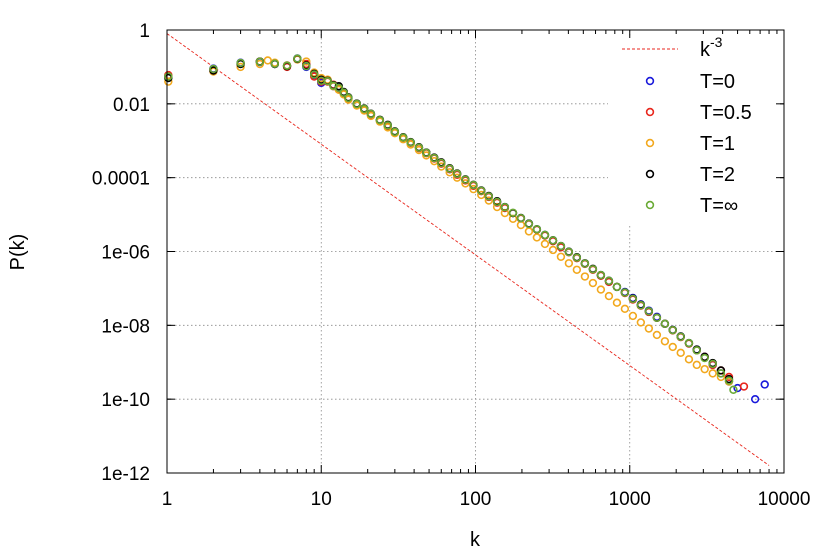  Describe the element at coordinates (476, 499) in the screenshot. I see `x-tick-label: 100` at that location.